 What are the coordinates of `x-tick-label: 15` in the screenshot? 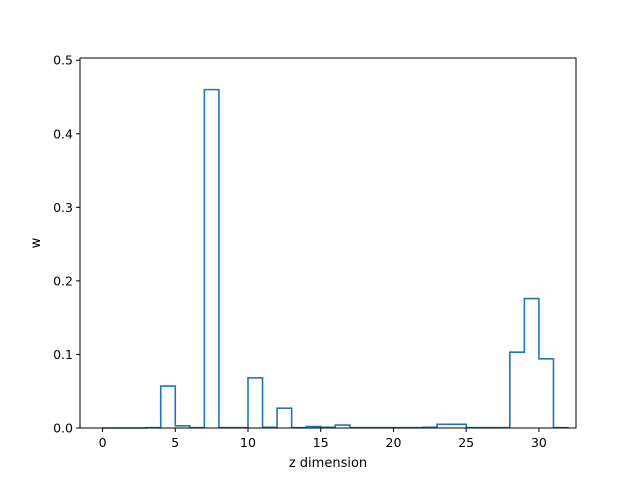 It's located at (321, 442).